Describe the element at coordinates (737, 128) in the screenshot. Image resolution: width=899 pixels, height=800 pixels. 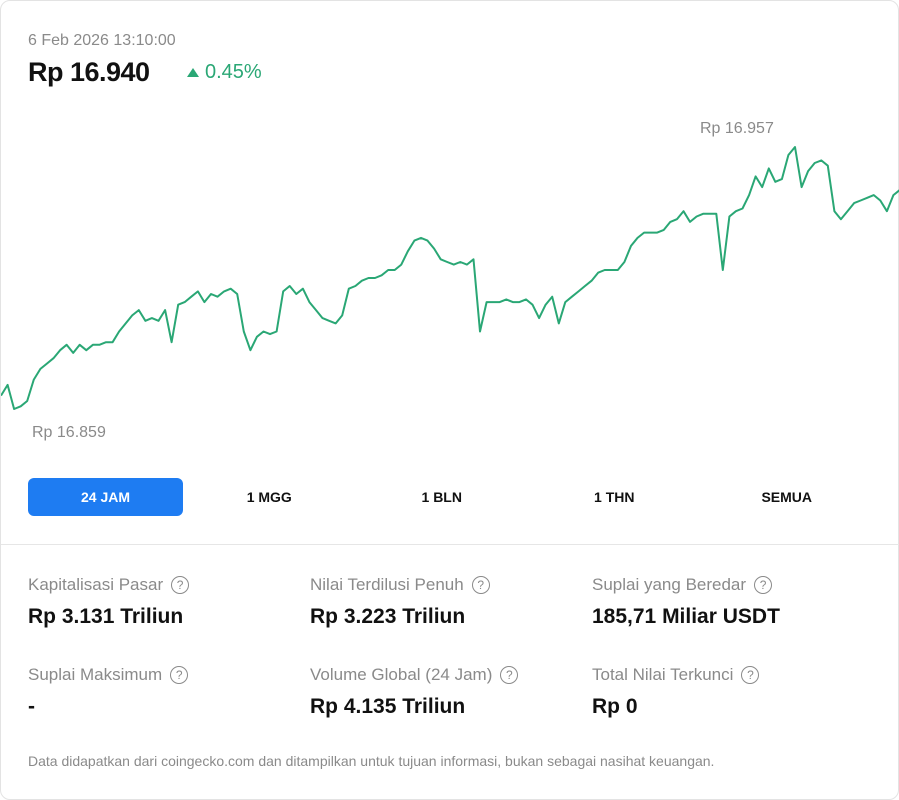
I see `high-label: Rp 16.957` at that location.